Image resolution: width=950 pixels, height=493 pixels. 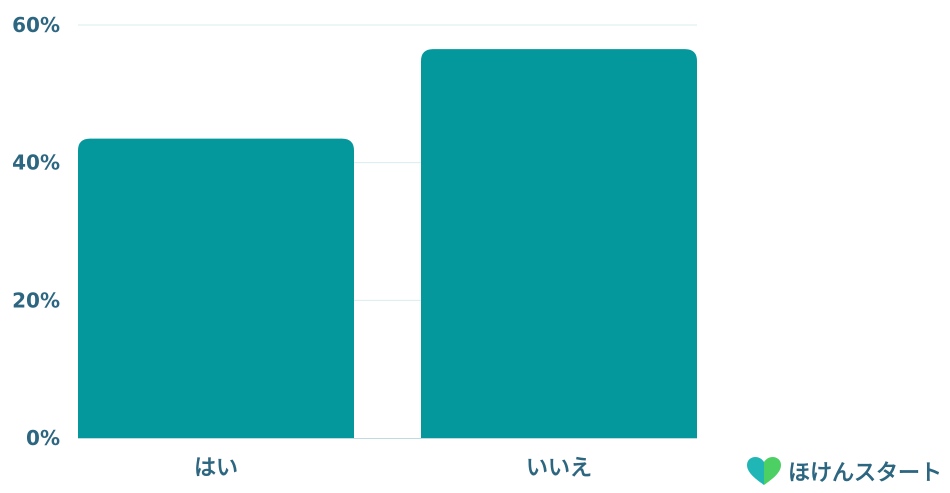 What do you see at coordinates (36, 163) in the screenshot?
I see `y-tick-label: 40%` at bounding box center [36, 163].